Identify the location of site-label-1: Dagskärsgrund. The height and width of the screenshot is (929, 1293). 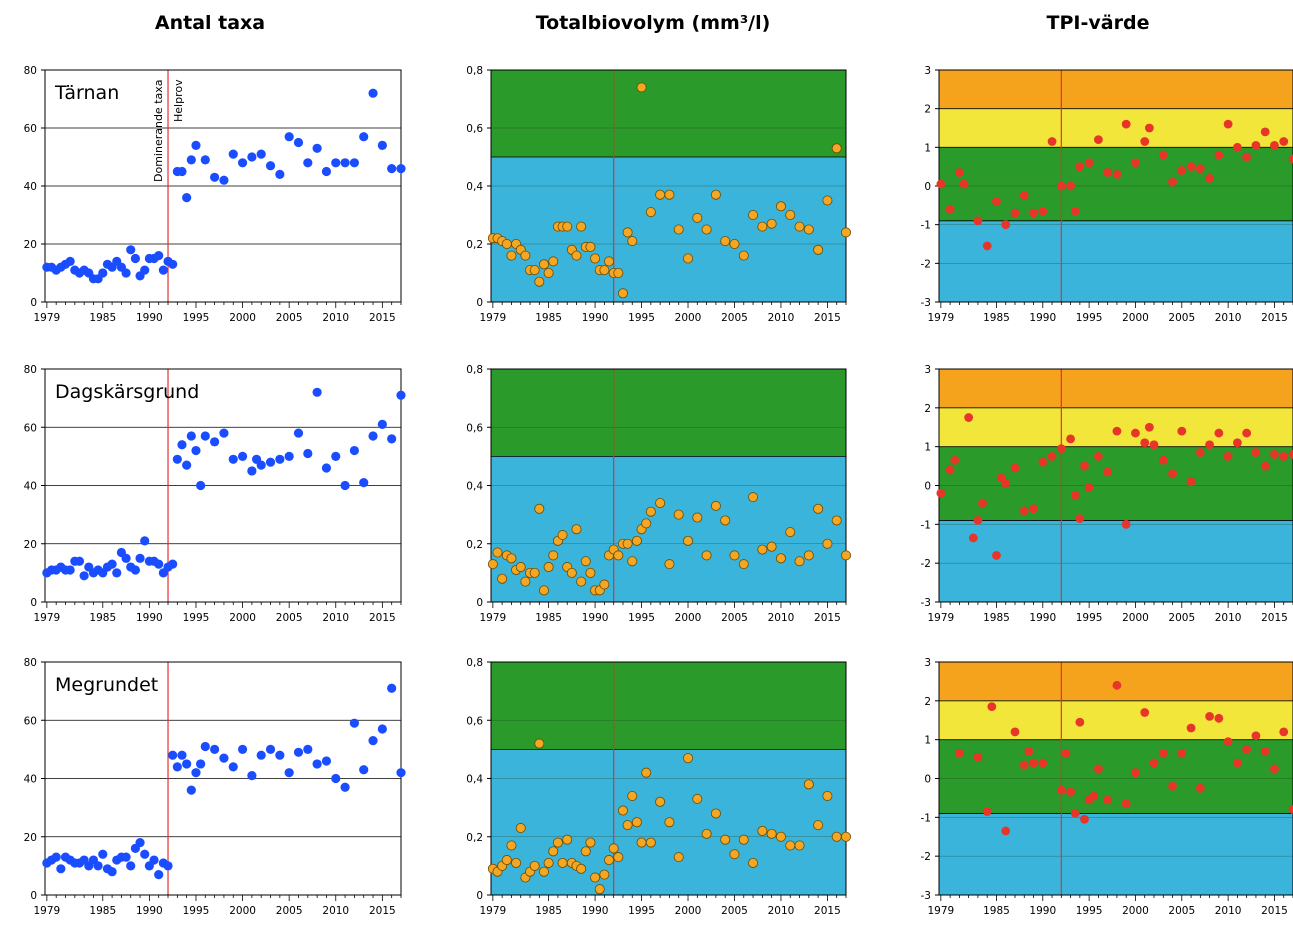
(127, 392).